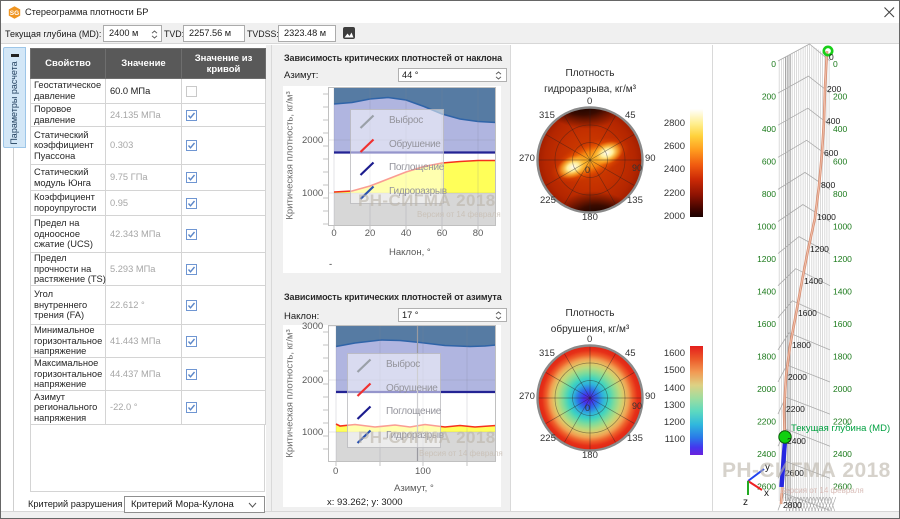 This screenshot has width=900, height=519. I want to click on svg-text: y, so click(767, 467).